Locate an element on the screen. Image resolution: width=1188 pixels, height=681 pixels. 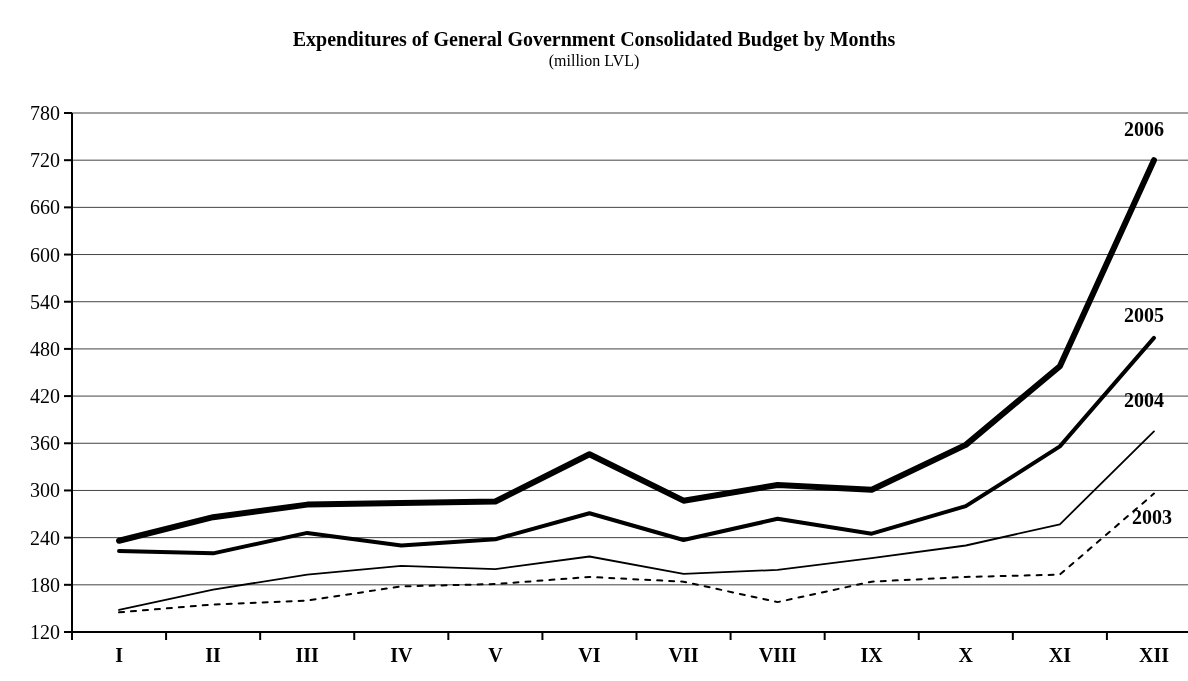
y-tick-label: 300 is located at coordinates (45, 490).